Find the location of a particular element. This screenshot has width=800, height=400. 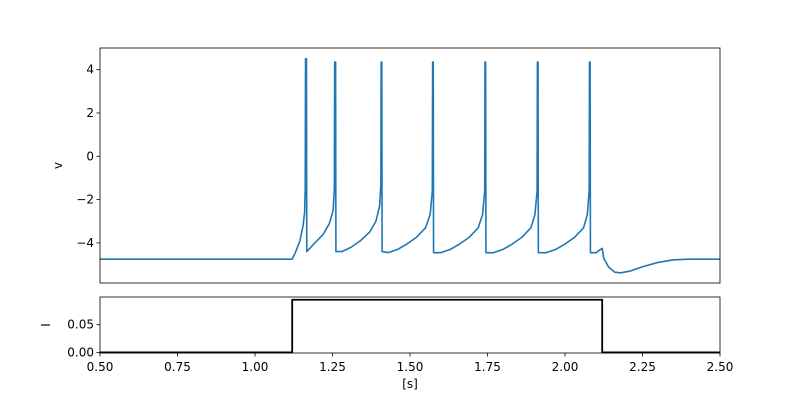

y-tick-label: 0.05 is located at coordinates (80, 325).